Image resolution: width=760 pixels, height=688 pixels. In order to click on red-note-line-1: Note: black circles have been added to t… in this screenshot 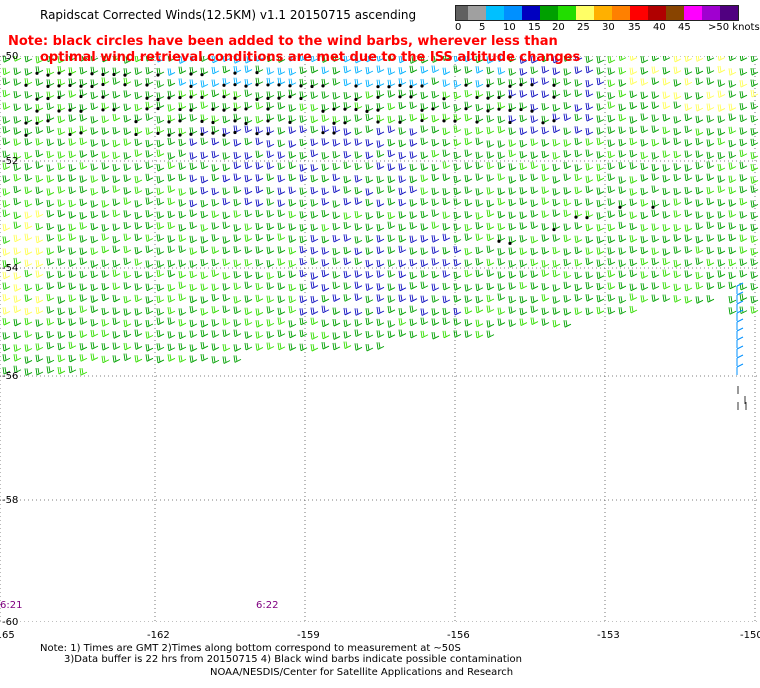, I will do `click(283, 41)`.